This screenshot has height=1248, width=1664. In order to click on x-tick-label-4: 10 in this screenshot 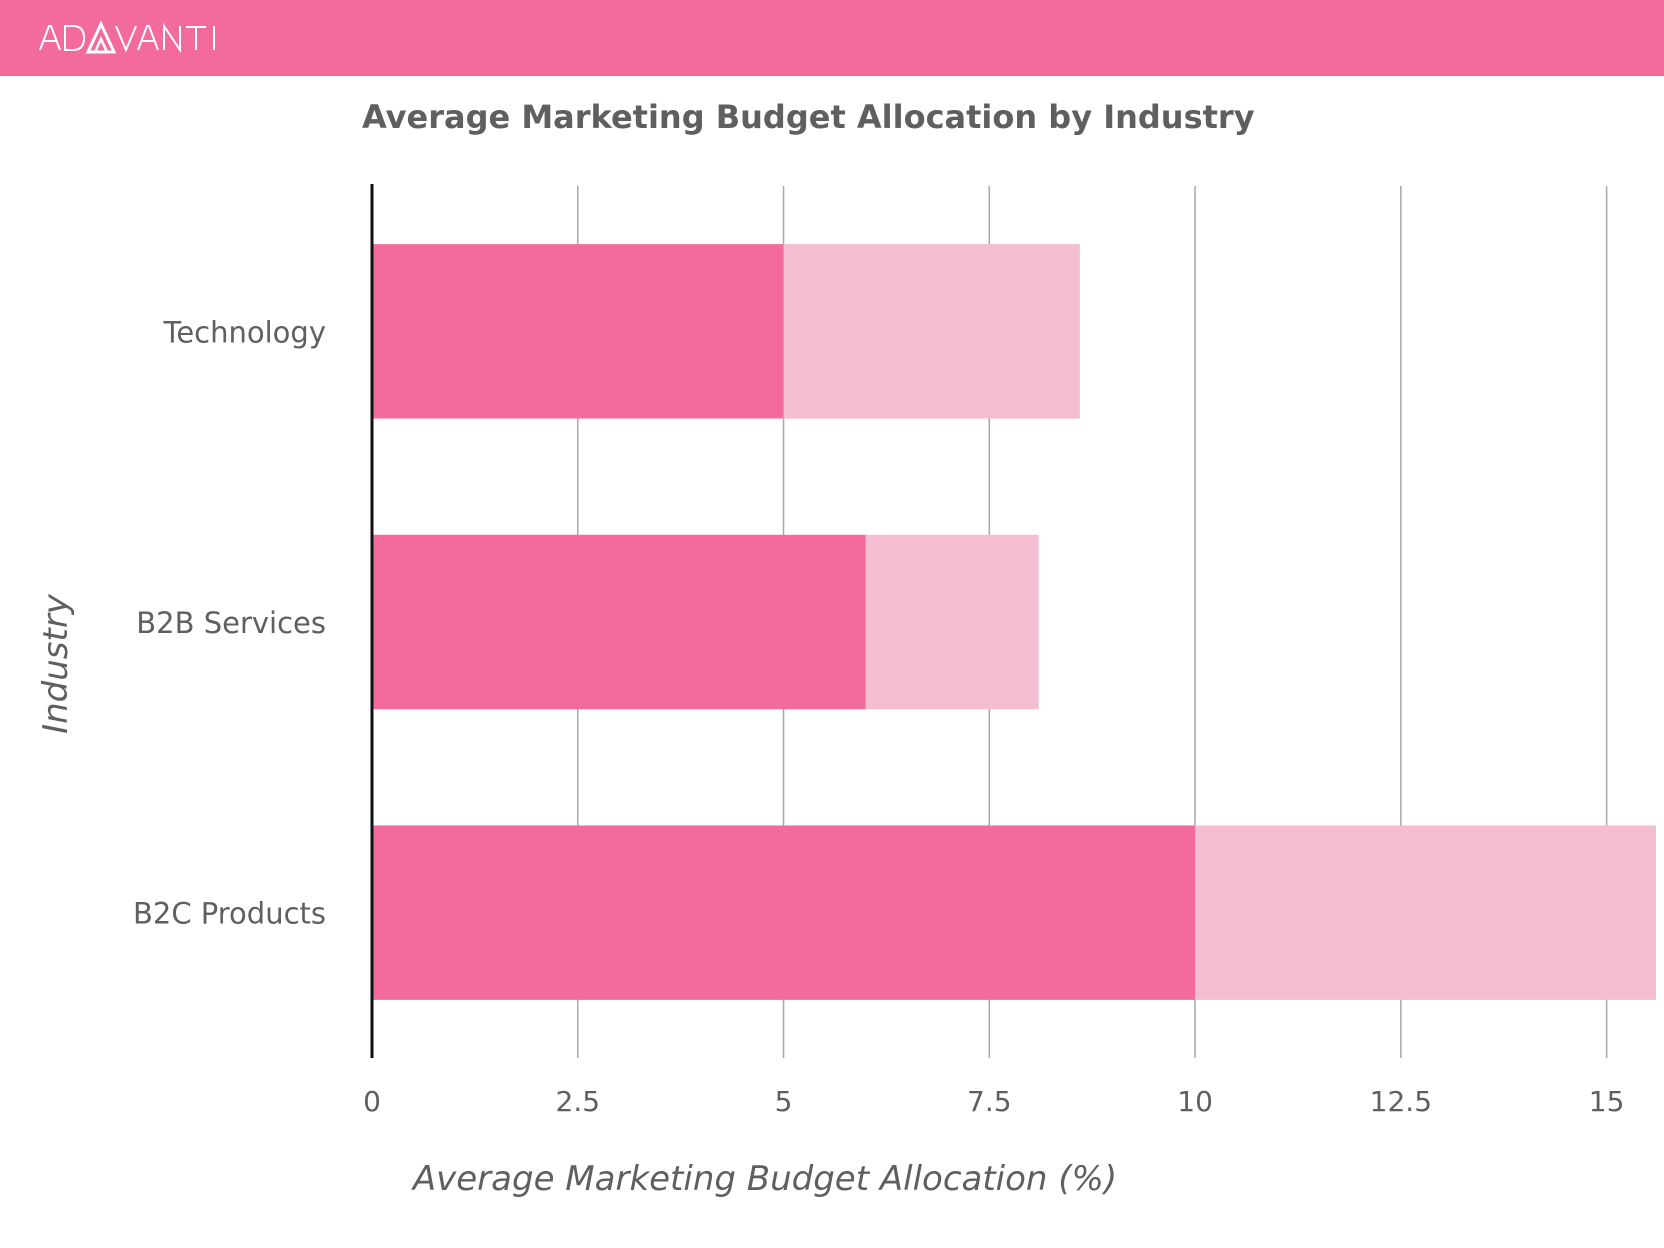, I will do `click(1195, 1101)`.